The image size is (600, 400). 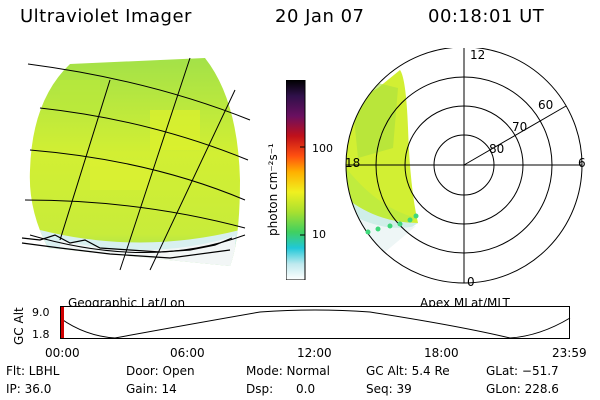 What do you see at coordinates (497, 149) in the screenshot?
I see `mlat-label-80: 80` at bounding box center [497, 149].